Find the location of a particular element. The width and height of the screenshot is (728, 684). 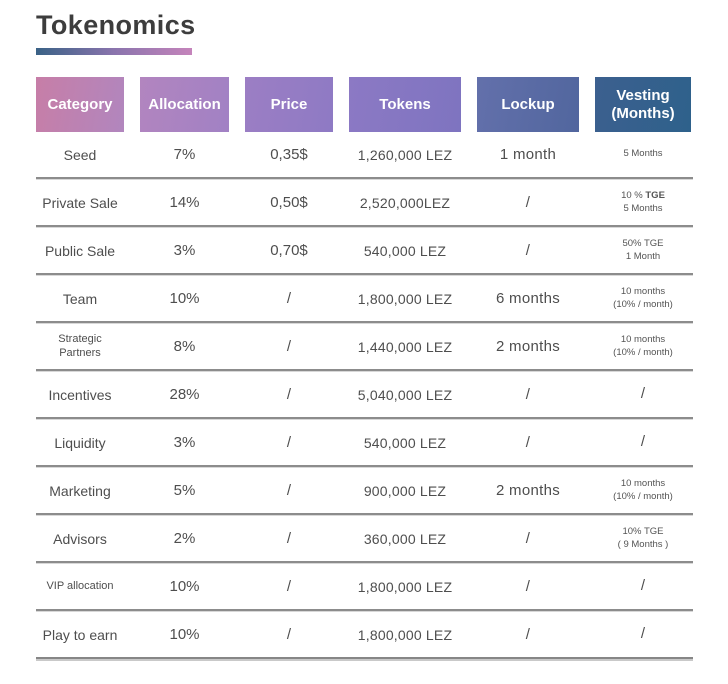

column-header-vesting-months: Vesting (Months) is located at coordinates (643, 104).